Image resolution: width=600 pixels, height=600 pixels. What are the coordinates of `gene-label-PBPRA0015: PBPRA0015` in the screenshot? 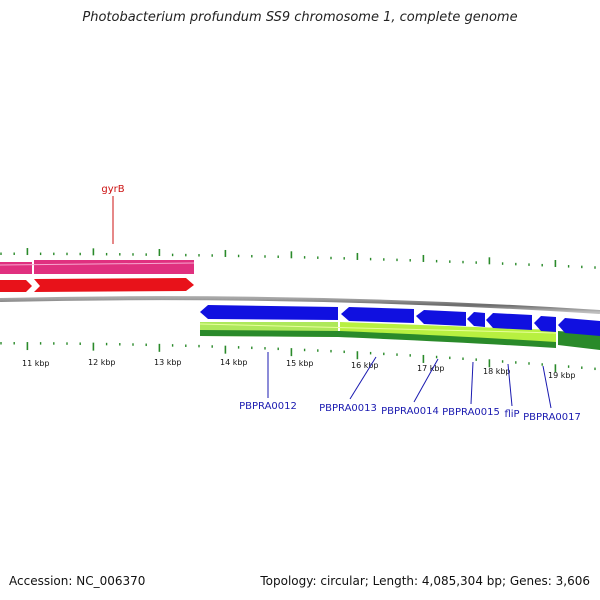 It's located at (471, 412).